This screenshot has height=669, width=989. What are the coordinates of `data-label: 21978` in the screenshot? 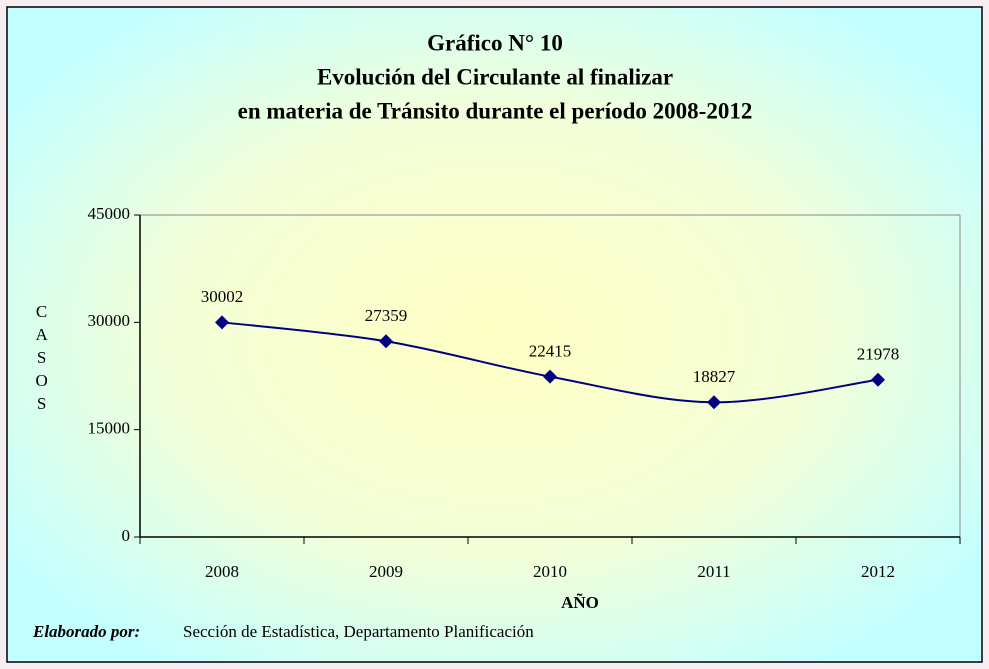 It's located at (878, 354).